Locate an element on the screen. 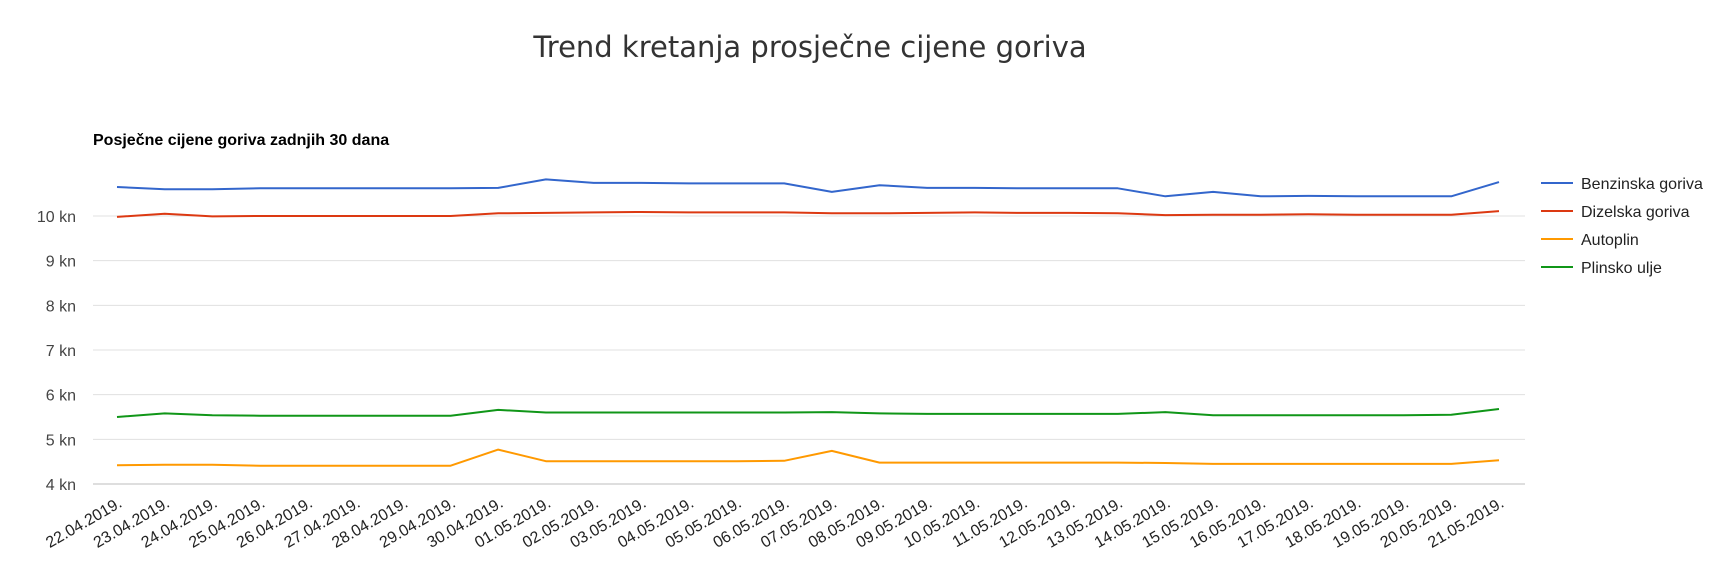 The height and width of the screenshot is (578, 1733). y-tick-label: 9 kn is located at coordinates (61, 262).